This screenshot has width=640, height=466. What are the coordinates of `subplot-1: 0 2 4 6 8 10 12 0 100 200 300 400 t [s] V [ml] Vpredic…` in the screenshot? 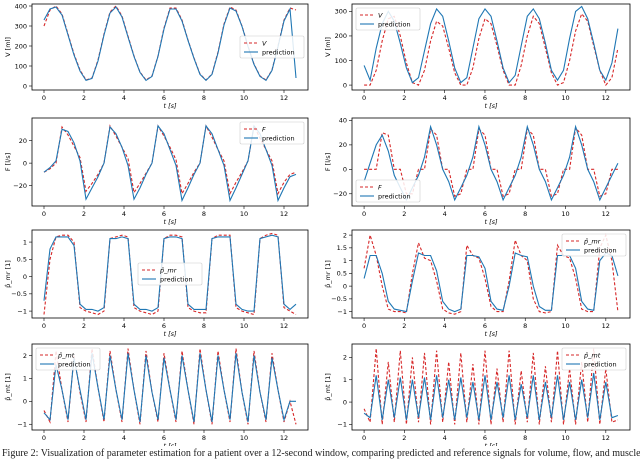 It's located at (156, 56).